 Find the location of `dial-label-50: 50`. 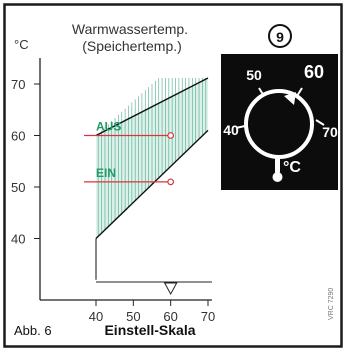

dial-label-50: 50 is located at coordinates (254, 75).